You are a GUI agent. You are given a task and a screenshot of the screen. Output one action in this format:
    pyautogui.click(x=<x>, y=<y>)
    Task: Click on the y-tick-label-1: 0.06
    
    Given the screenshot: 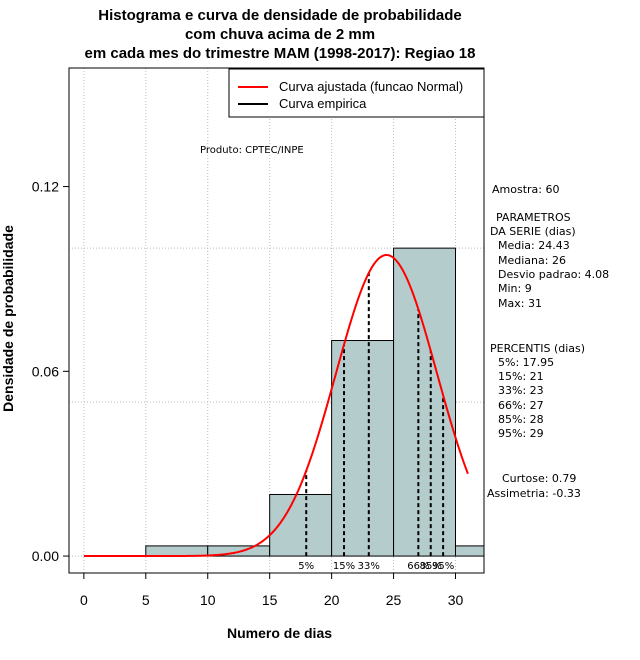 What is the action you would take?
    pyautogui.click(x=45, y=371)
    